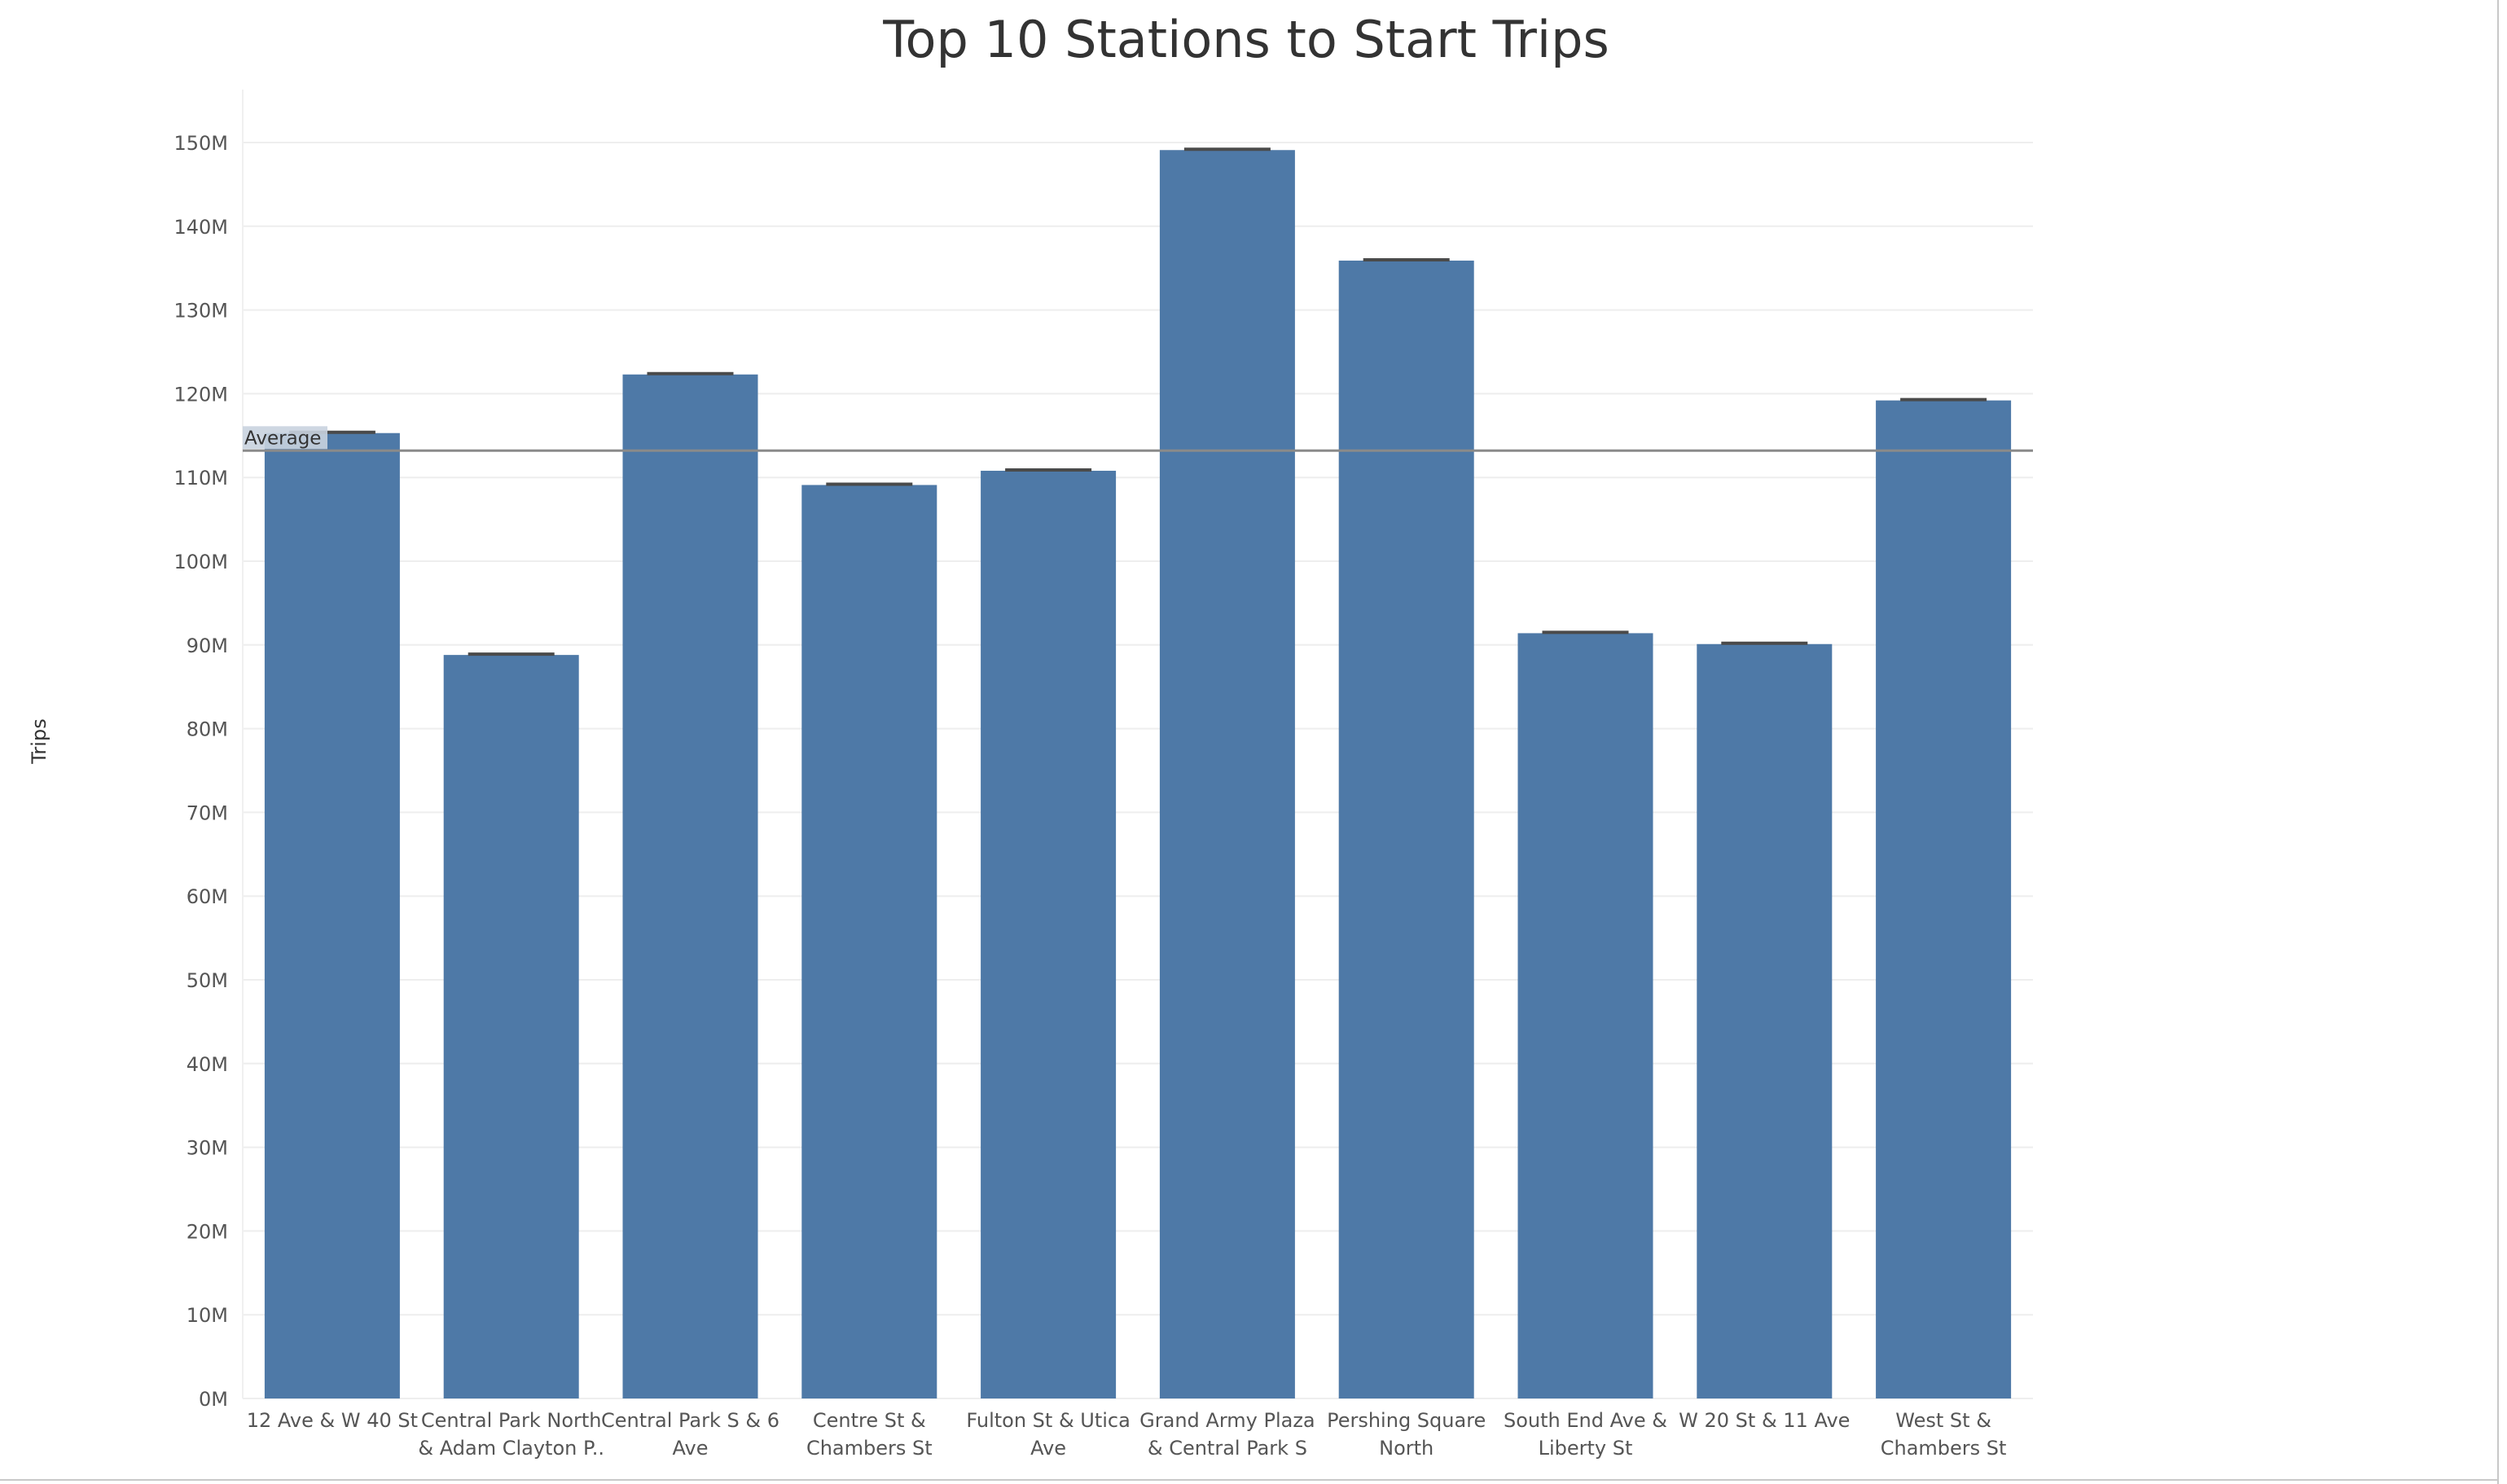 Image resolution: width=2507 pixels, height=1484 pixels. Describe the element at coordinates (1944, 1434) in the screenshot. I see `x-tick-label: West St & Chambers St` at that location.